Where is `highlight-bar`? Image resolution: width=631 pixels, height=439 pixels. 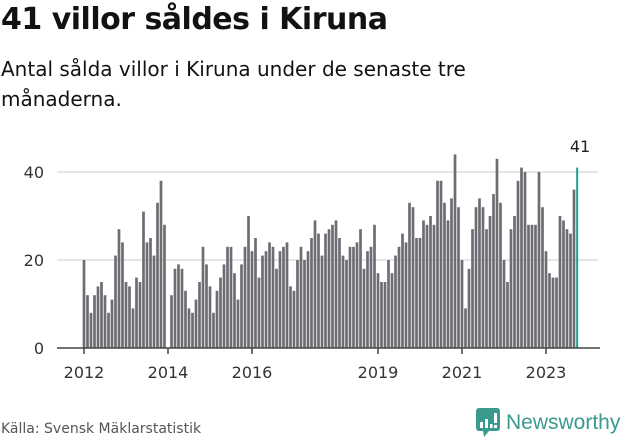 highlight-bar is located at coordinates (577, 257).